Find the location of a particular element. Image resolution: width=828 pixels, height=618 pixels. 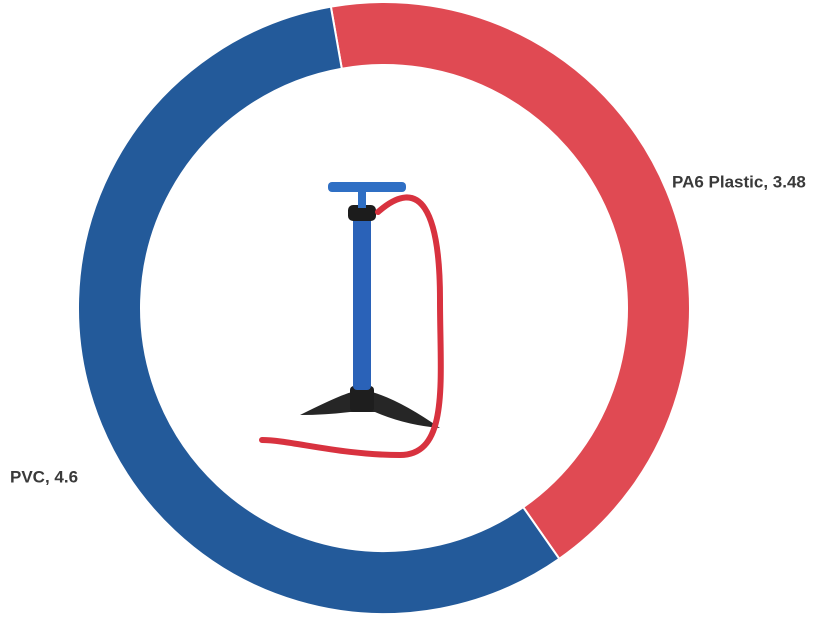

pump-illustration is located at coordinates (351, 320).